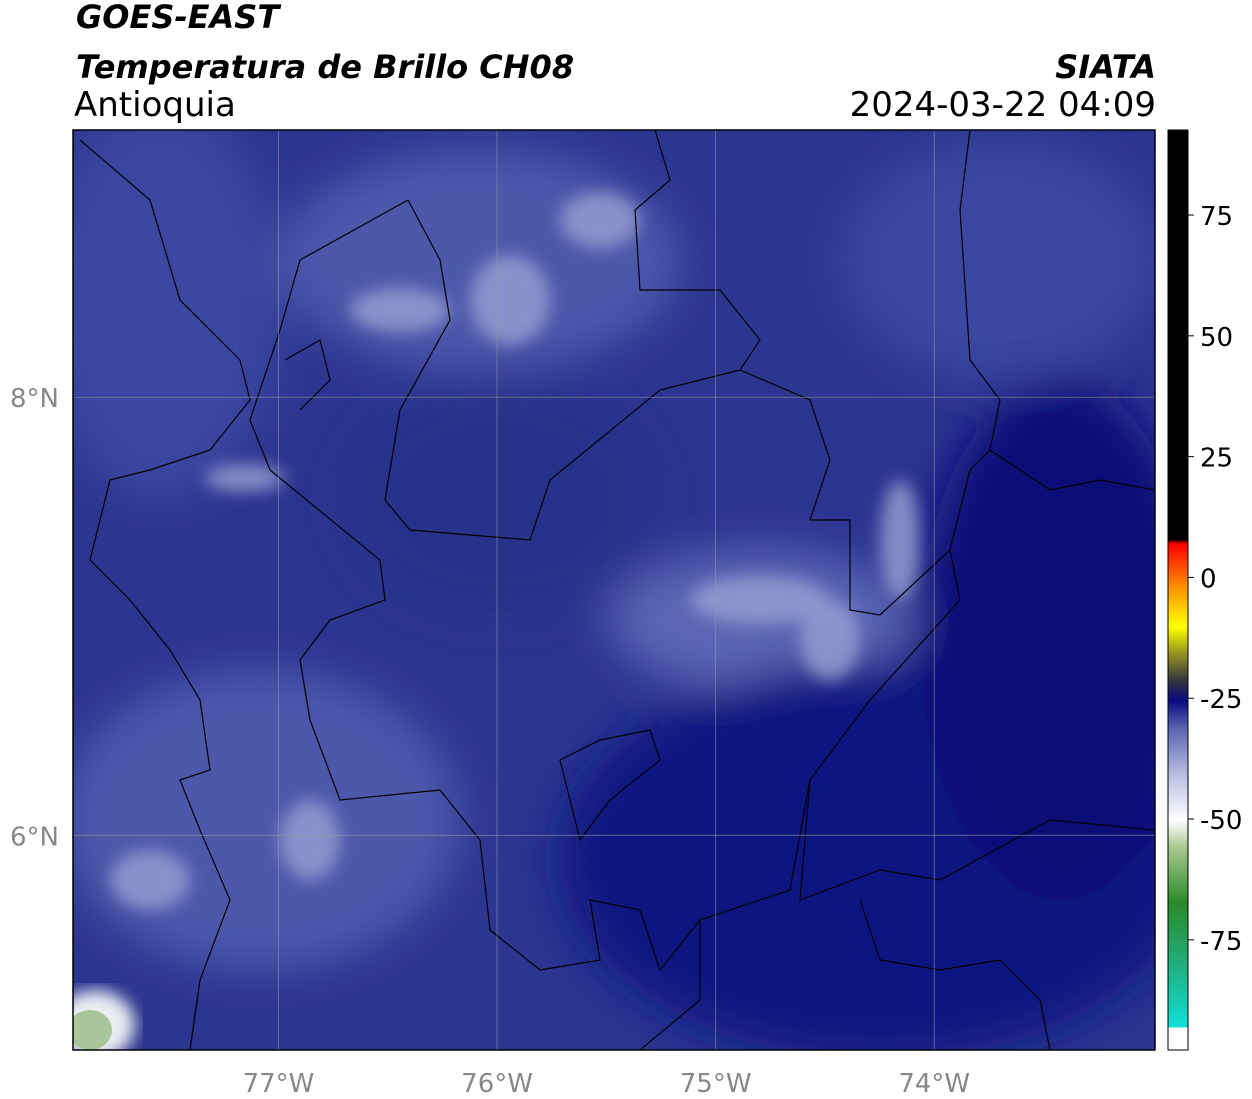 This screenshot has width=1252, height=1099. Describe the element at coordinates (34, 399) in the screenshot. I see `y-tick-label: 8°N` at that location.